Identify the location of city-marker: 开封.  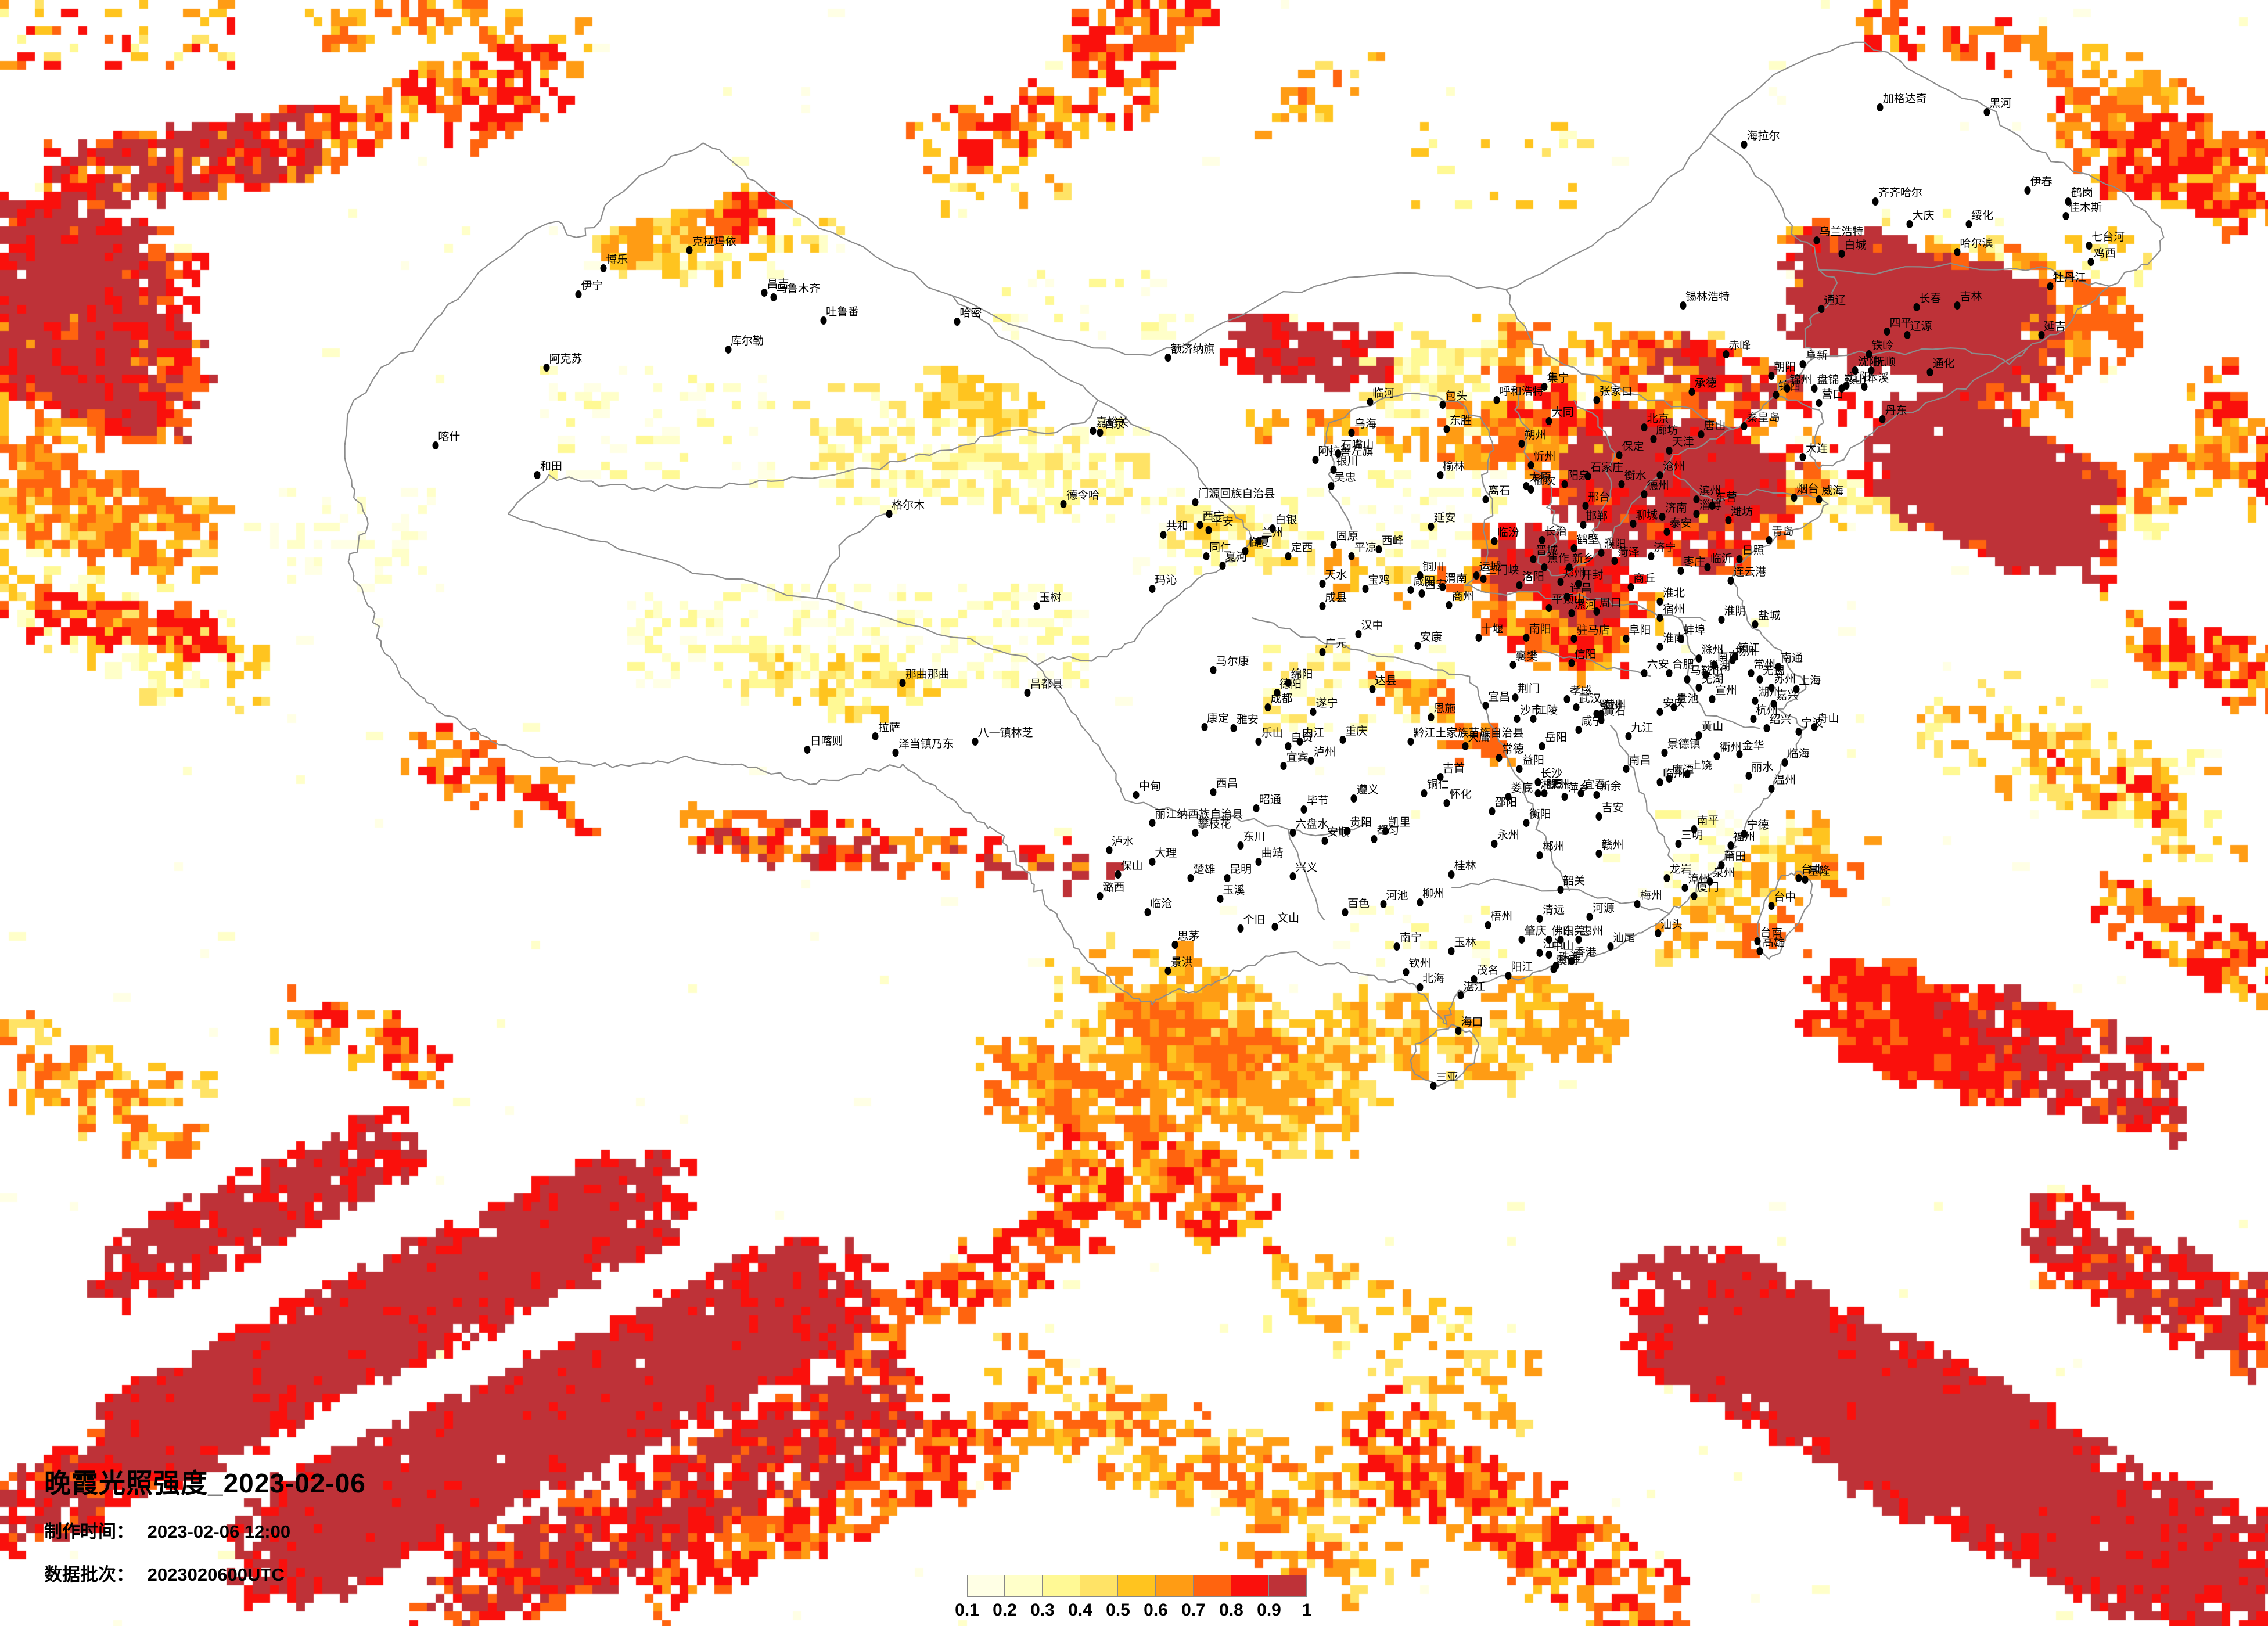
(1589, 579).